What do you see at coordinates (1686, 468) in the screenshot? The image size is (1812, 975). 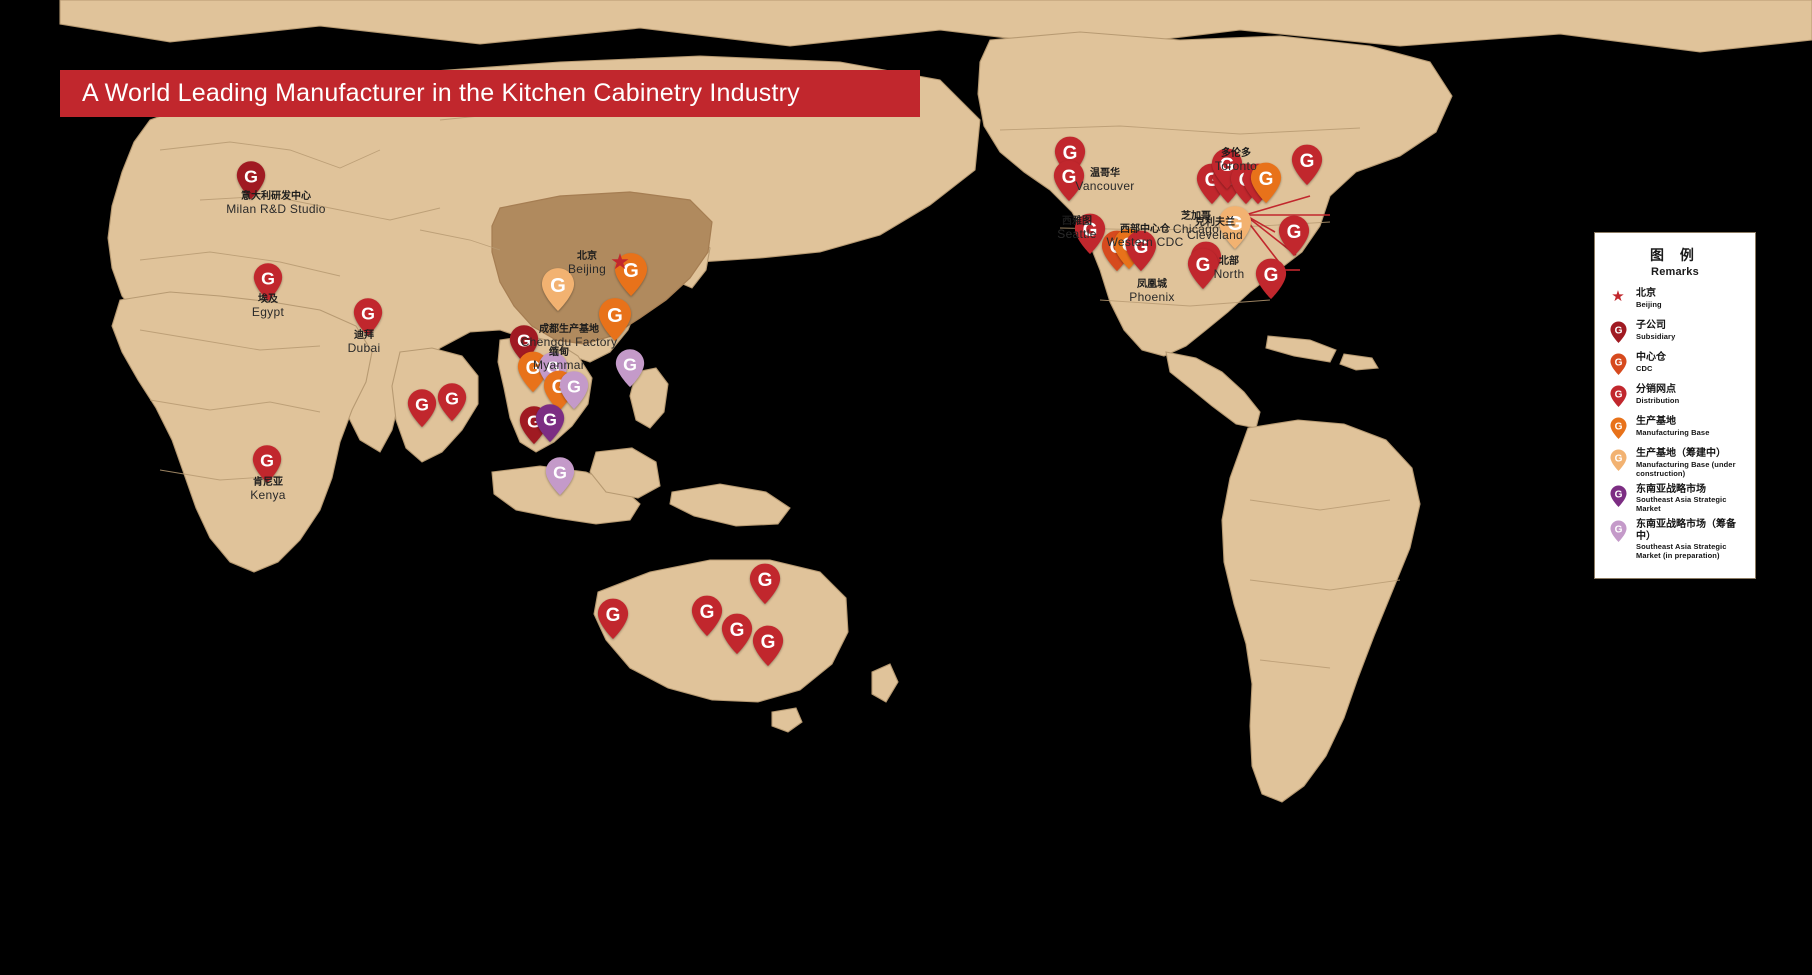 I see `legend-label-en-6: Manufacturing Base (under construction)` at bounding box center [1686, 468].